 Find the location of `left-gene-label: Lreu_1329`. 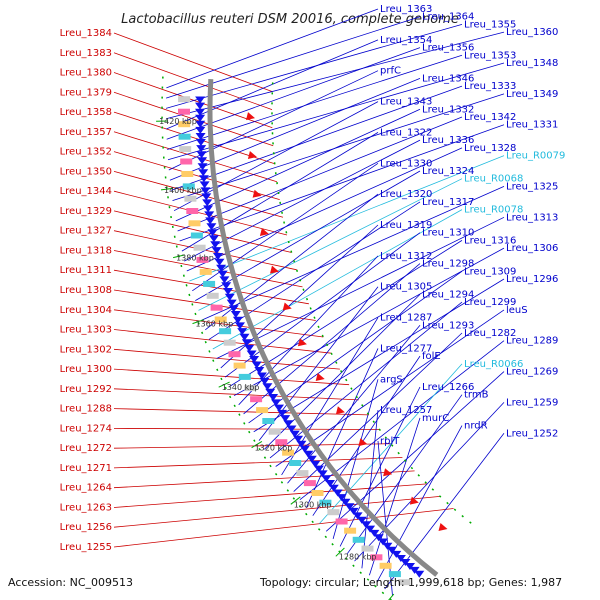

left-gene-label: Lreu_1329 is located at coordinates (86, 211).